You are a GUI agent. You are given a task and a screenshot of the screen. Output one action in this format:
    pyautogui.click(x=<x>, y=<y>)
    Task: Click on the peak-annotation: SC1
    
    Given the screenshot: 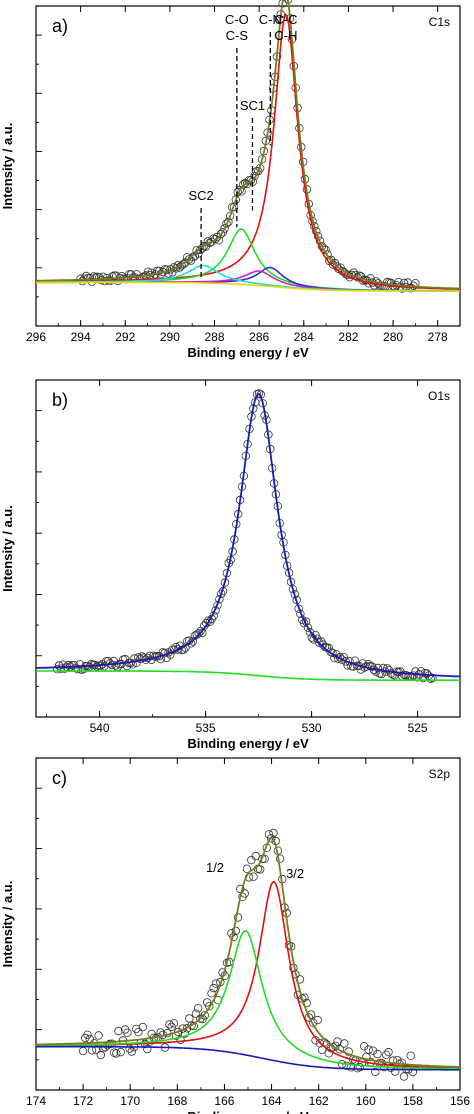 What is the action you would take?
    pyautogui.click(x=252, y=105)
    